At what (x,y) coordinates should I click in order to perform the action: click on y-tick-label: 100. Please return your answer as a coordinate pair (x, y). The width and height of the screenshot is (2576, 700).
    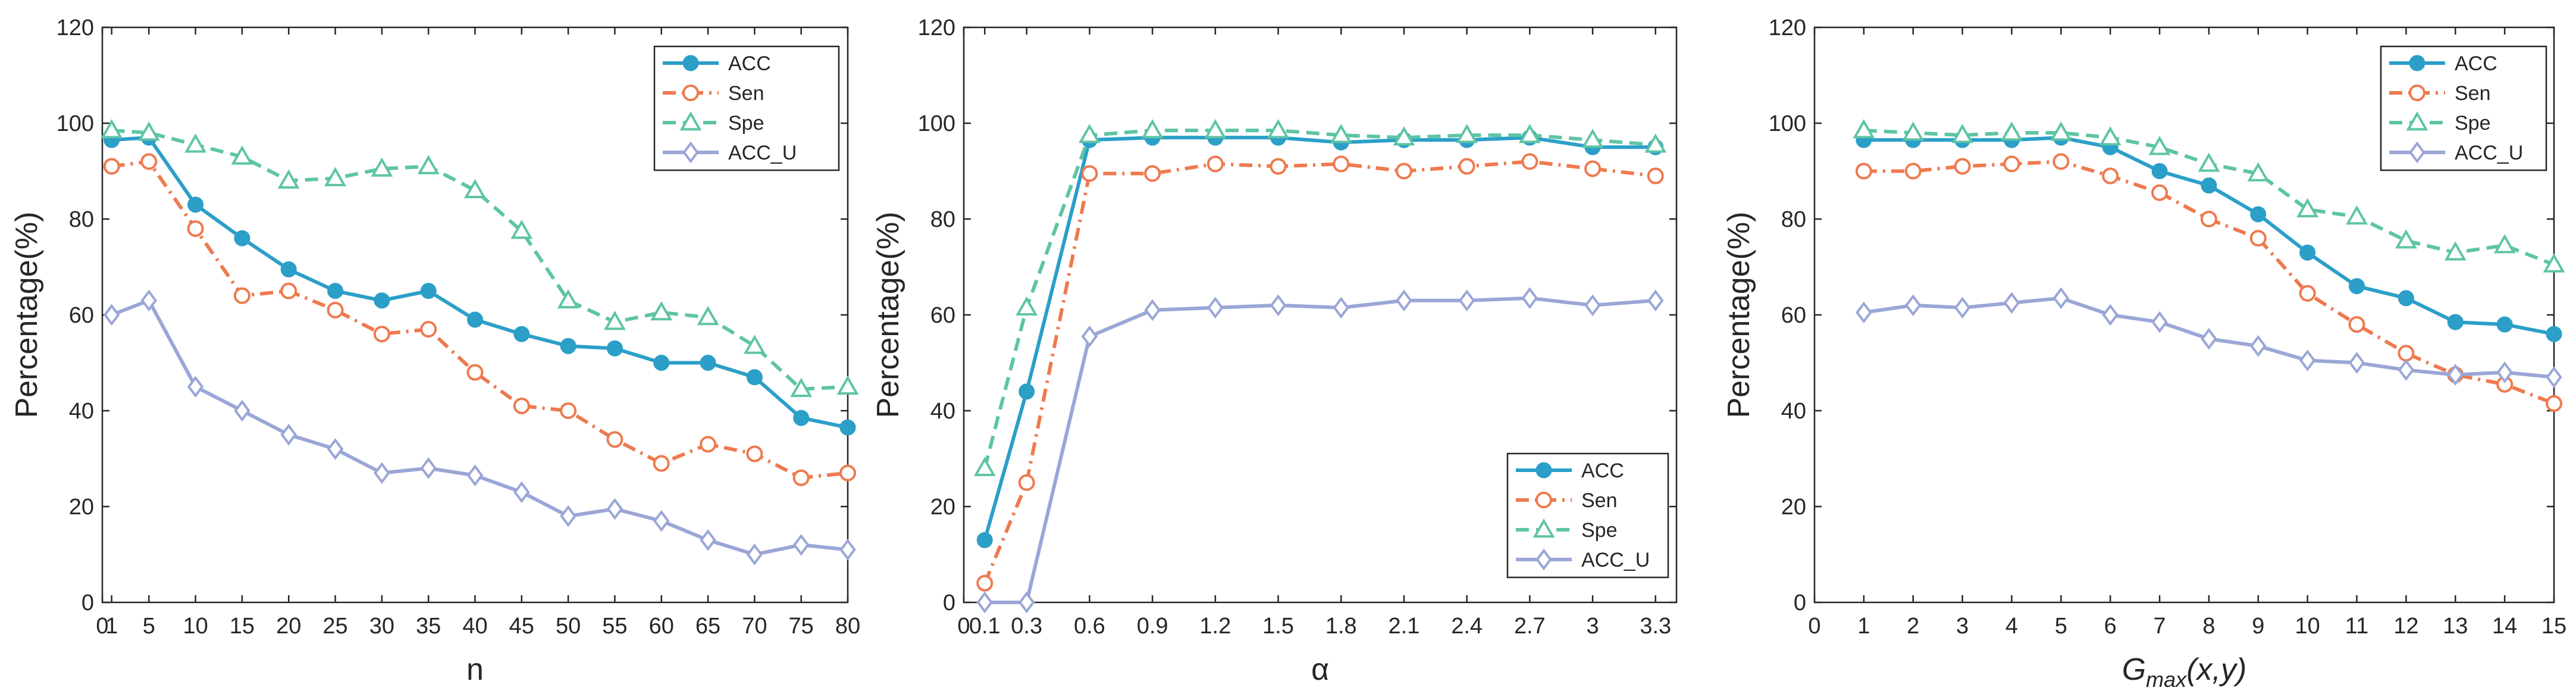
    Looking at the image, I should click on (937, 123).